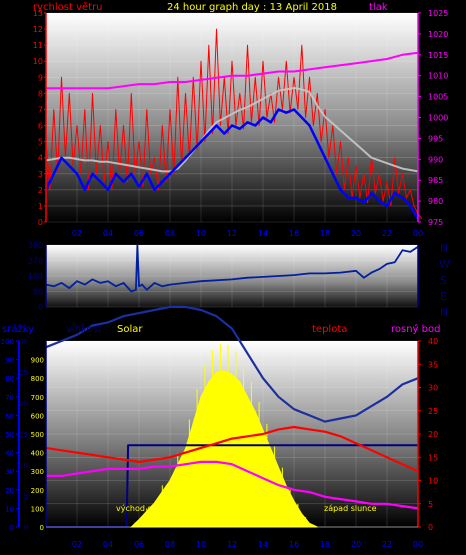 Image resolution: width=466 pixels, height=555 pixels. I want to click on humidity-y-tick-label: 25, so click(23, 373).